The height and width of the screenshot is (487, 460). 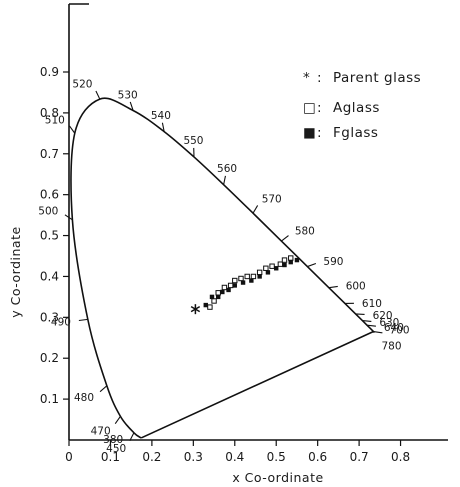 I want to click on y-tick-label: 0.2, so click(x=49, y=358).